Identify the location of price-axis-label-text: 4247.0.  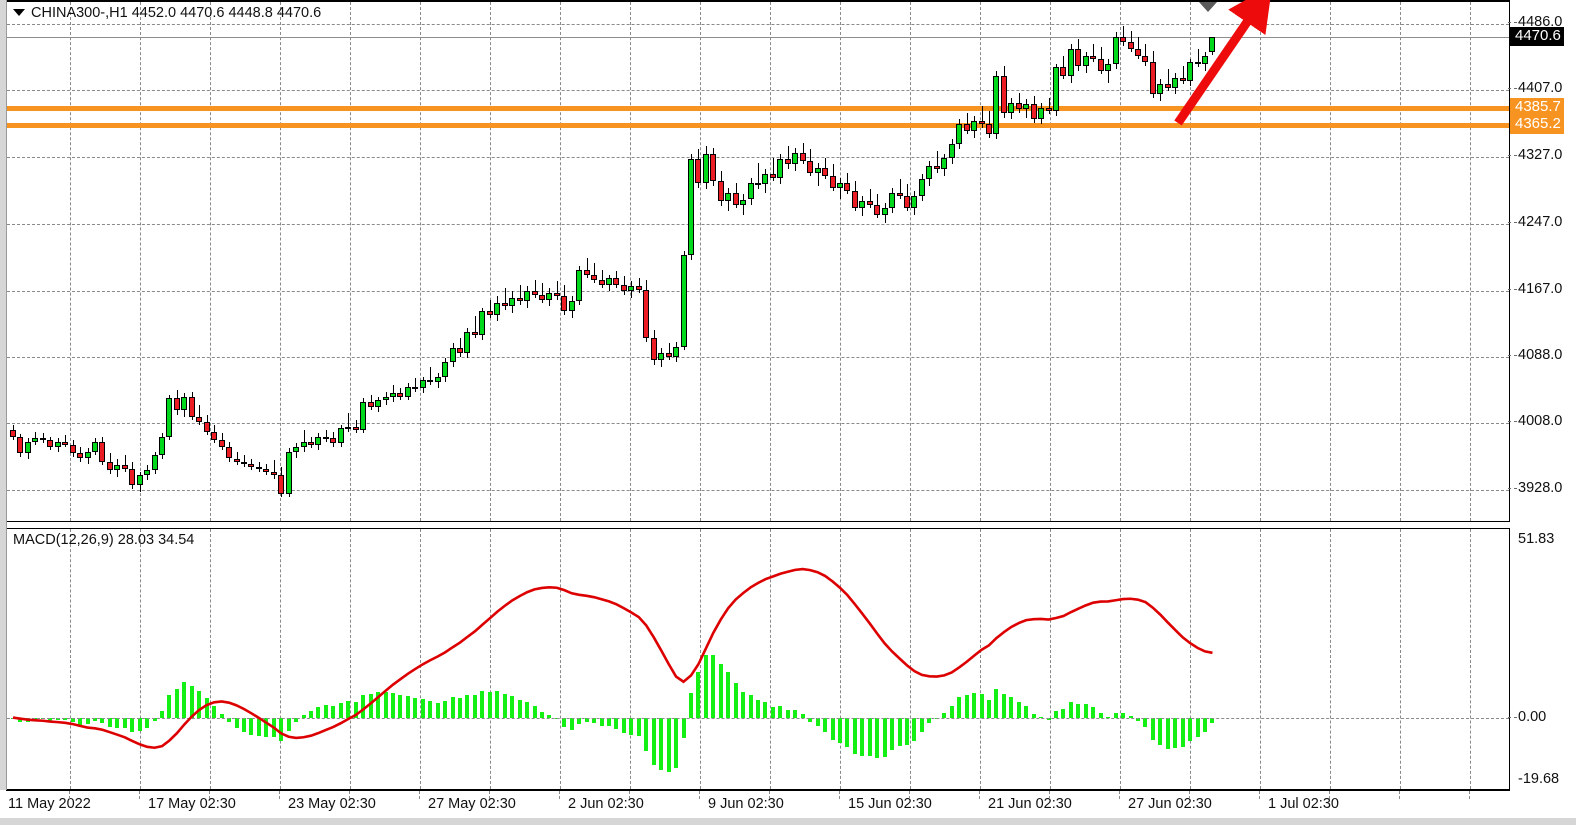
(1540, 221).